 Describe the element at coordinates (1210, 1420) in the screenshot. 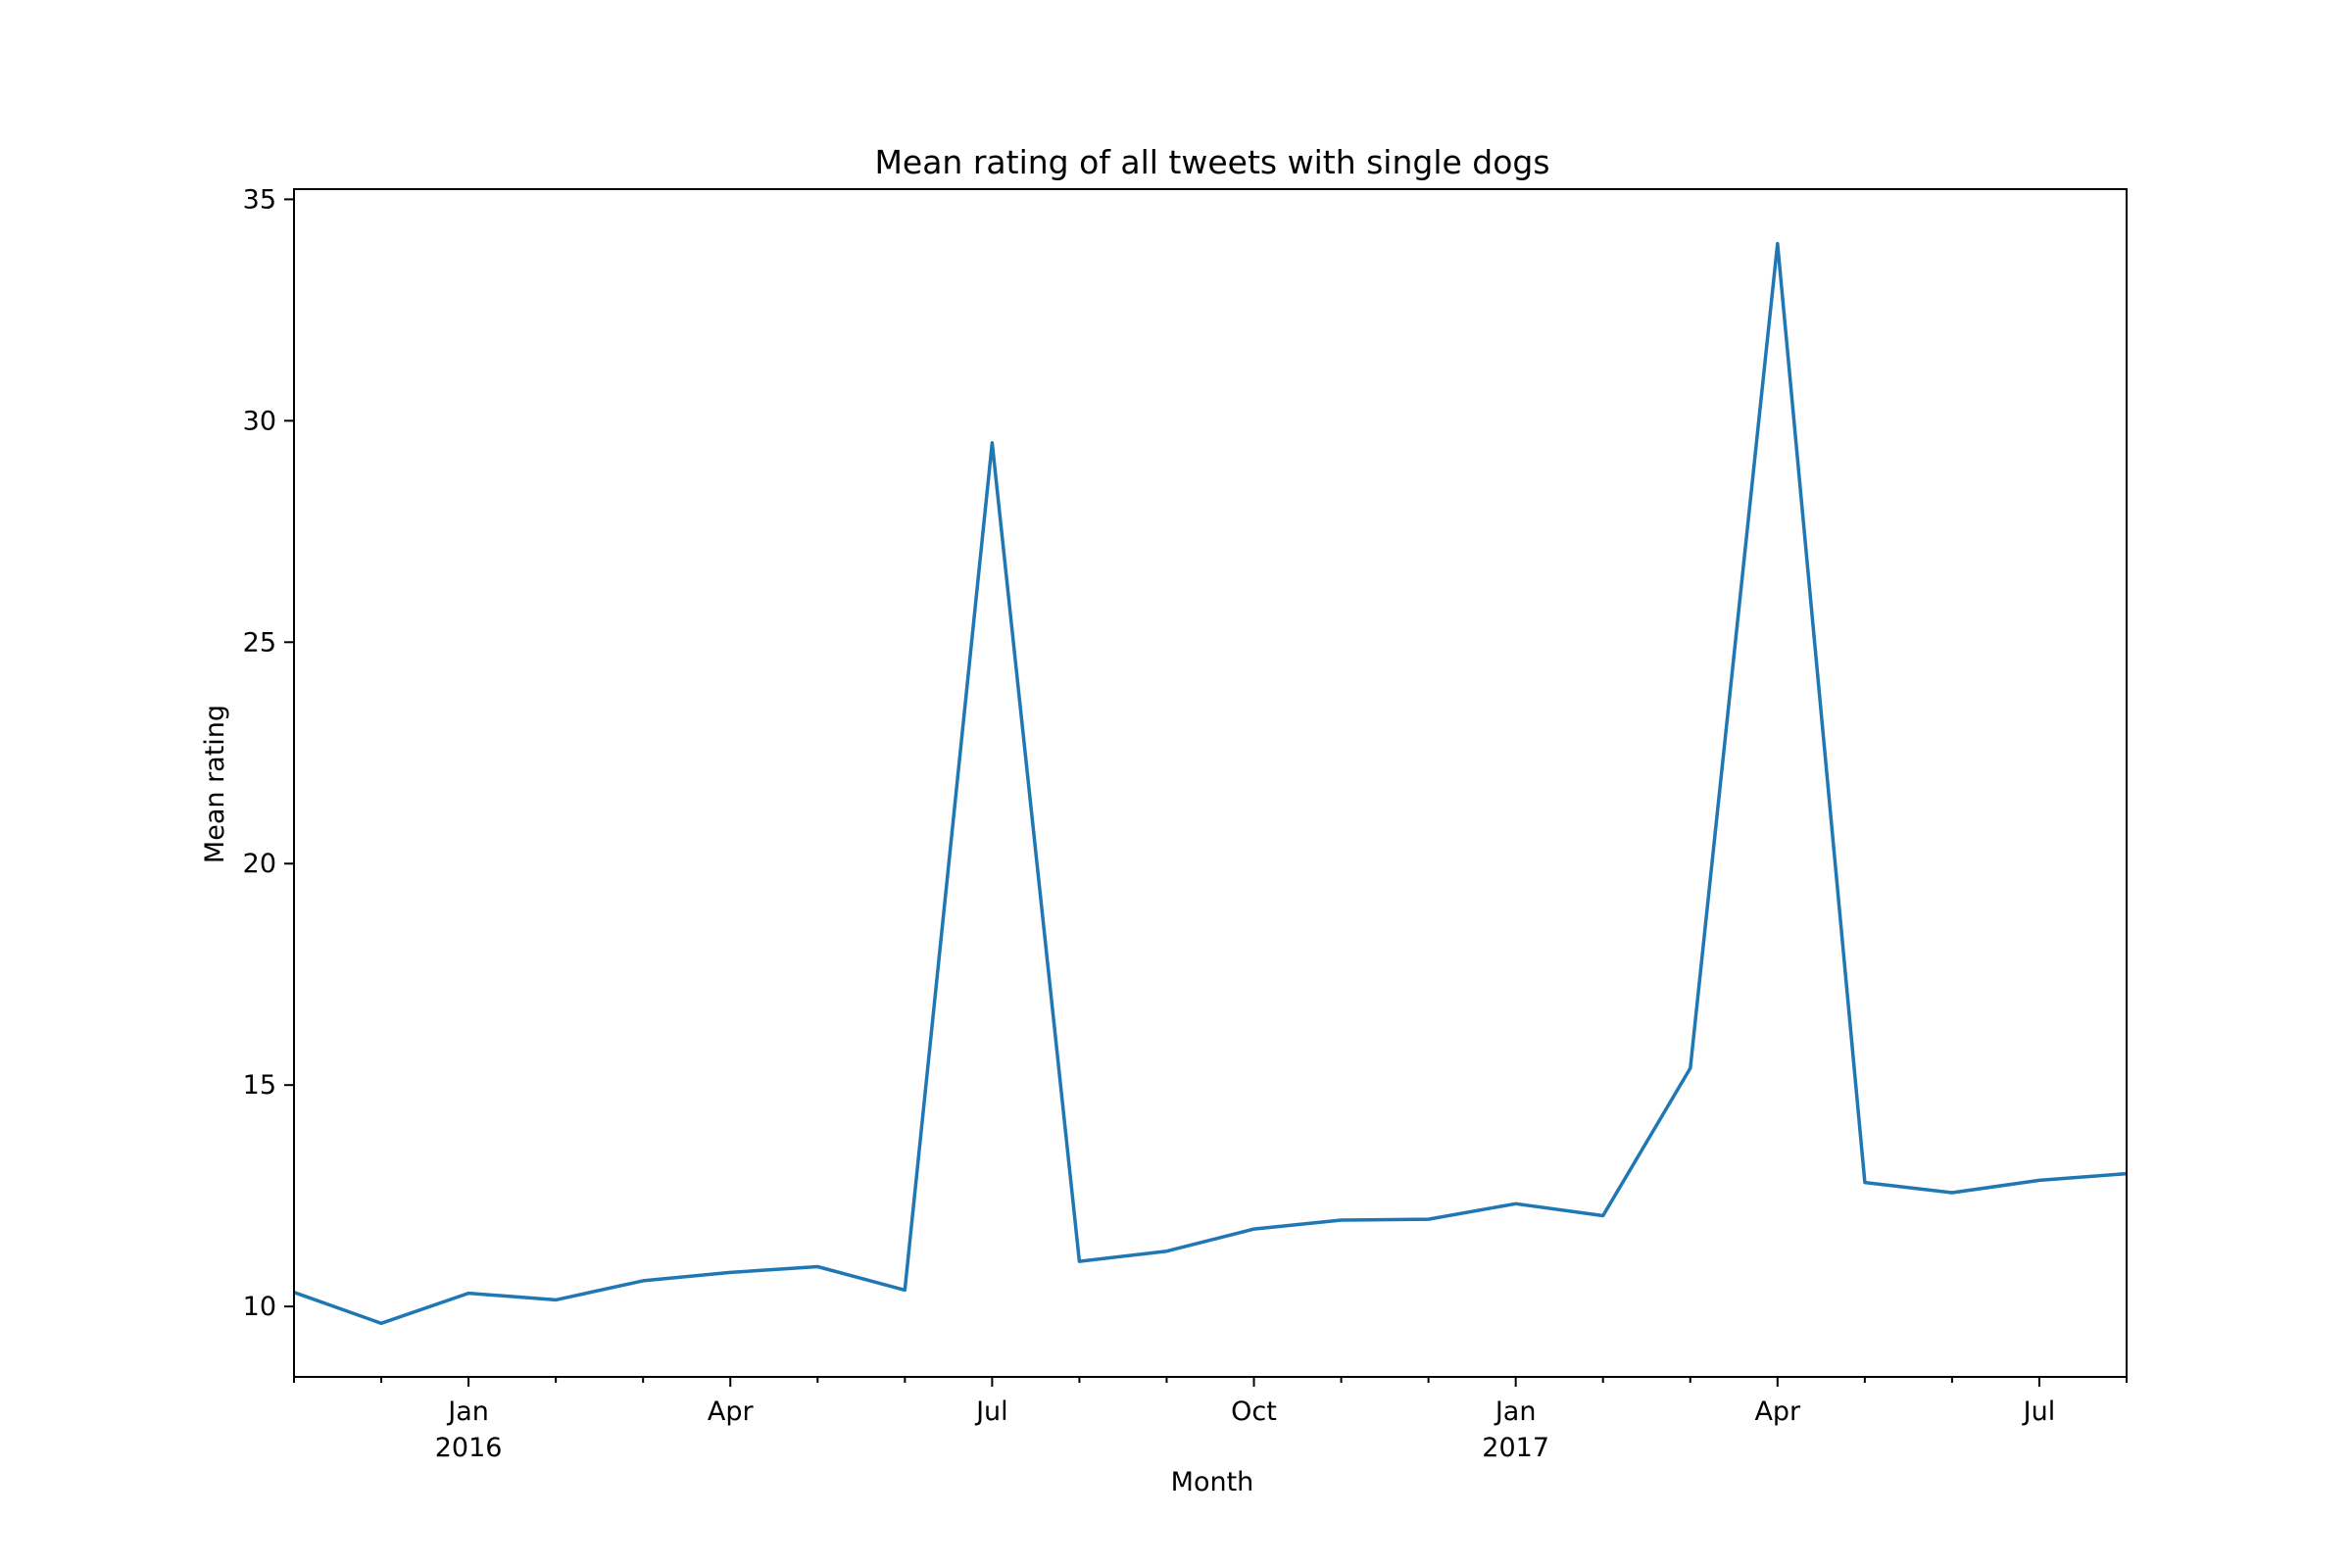

I see `x-axis-ticks: Jan 2016 Apr Jul Oct Jan 2017 Apr Jul` at that location.